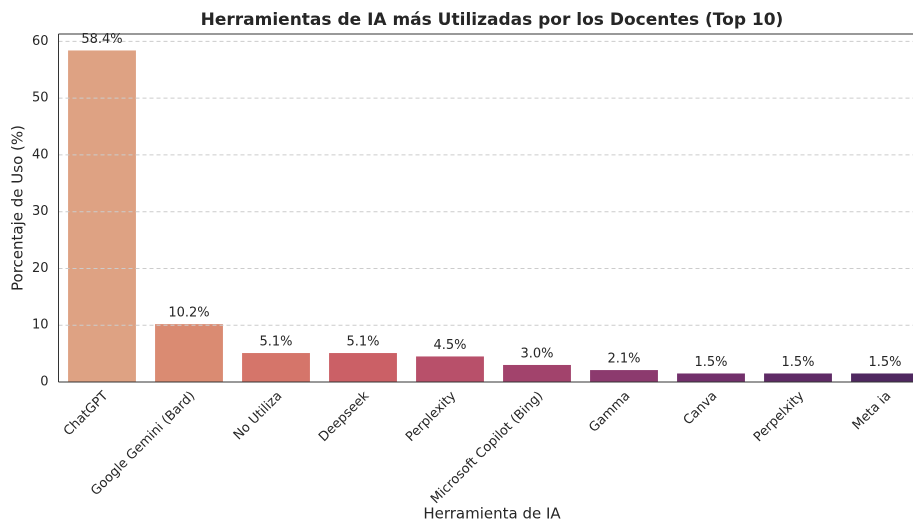  I want to click on y-tick-label: 10, so click(40, 325).